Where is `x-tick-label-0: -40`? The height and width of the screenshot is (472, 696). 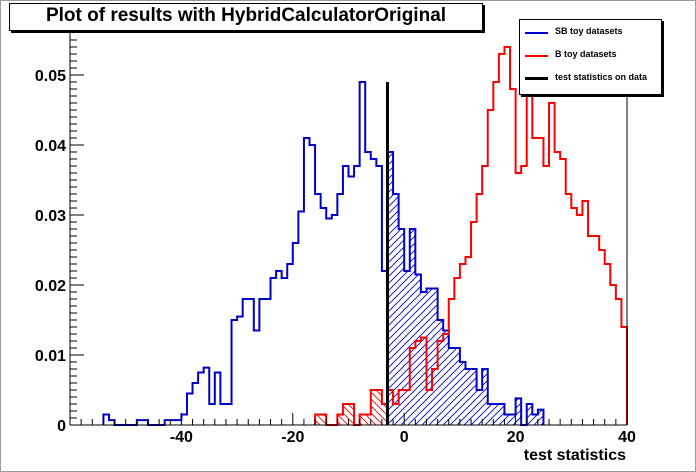
x-tick-label-0: -40 is located at coordinates (181, 437).